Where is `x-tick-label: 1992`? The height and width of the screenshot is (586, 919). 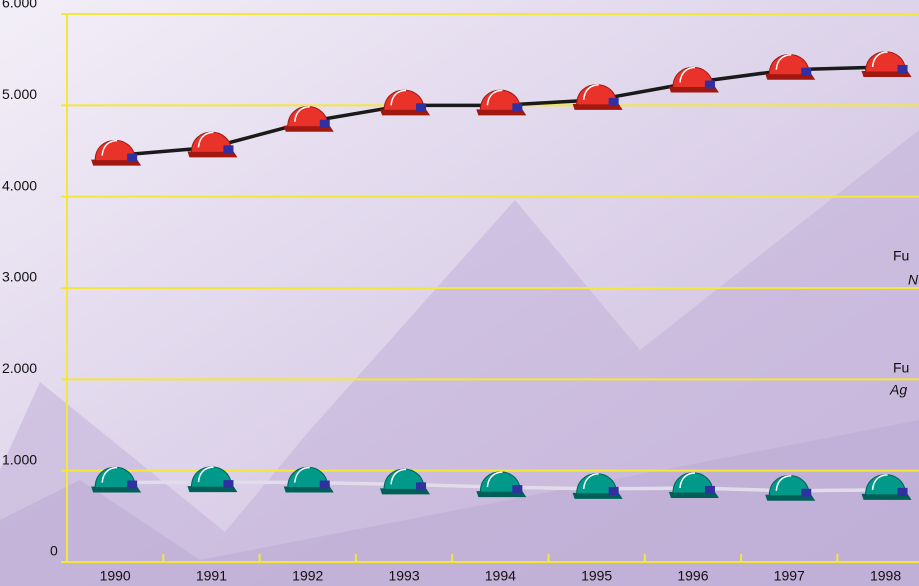
x-tick-label: 1992 is located at coordinates (307, 576).